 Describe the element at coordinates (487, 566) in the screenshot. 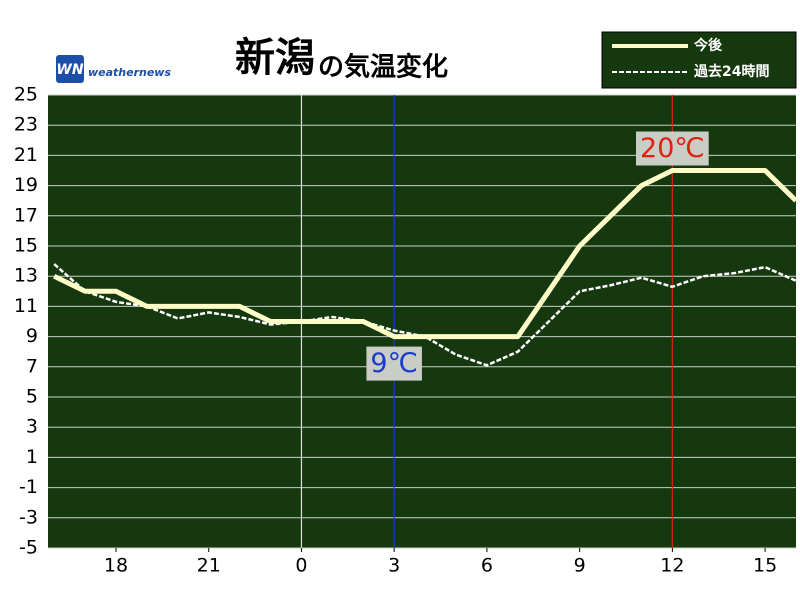

I see `x-tick-label: 6` at that location.